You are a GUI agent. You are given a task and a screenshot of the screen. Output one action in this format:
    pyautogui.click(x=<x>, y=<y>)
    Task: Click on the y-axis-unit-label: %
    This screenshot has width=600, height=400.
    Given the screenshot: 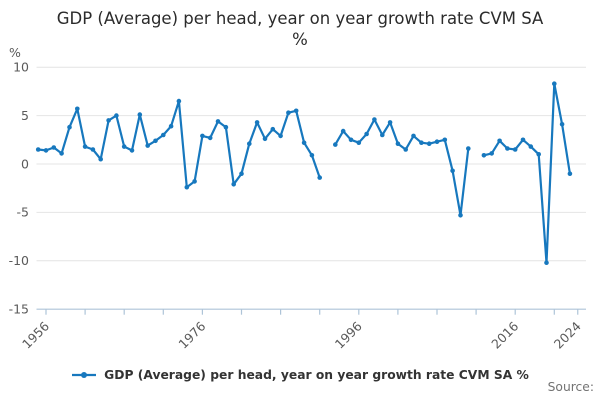 What is the action you would take?
    pyautogui.click(x=15, y=52)
    